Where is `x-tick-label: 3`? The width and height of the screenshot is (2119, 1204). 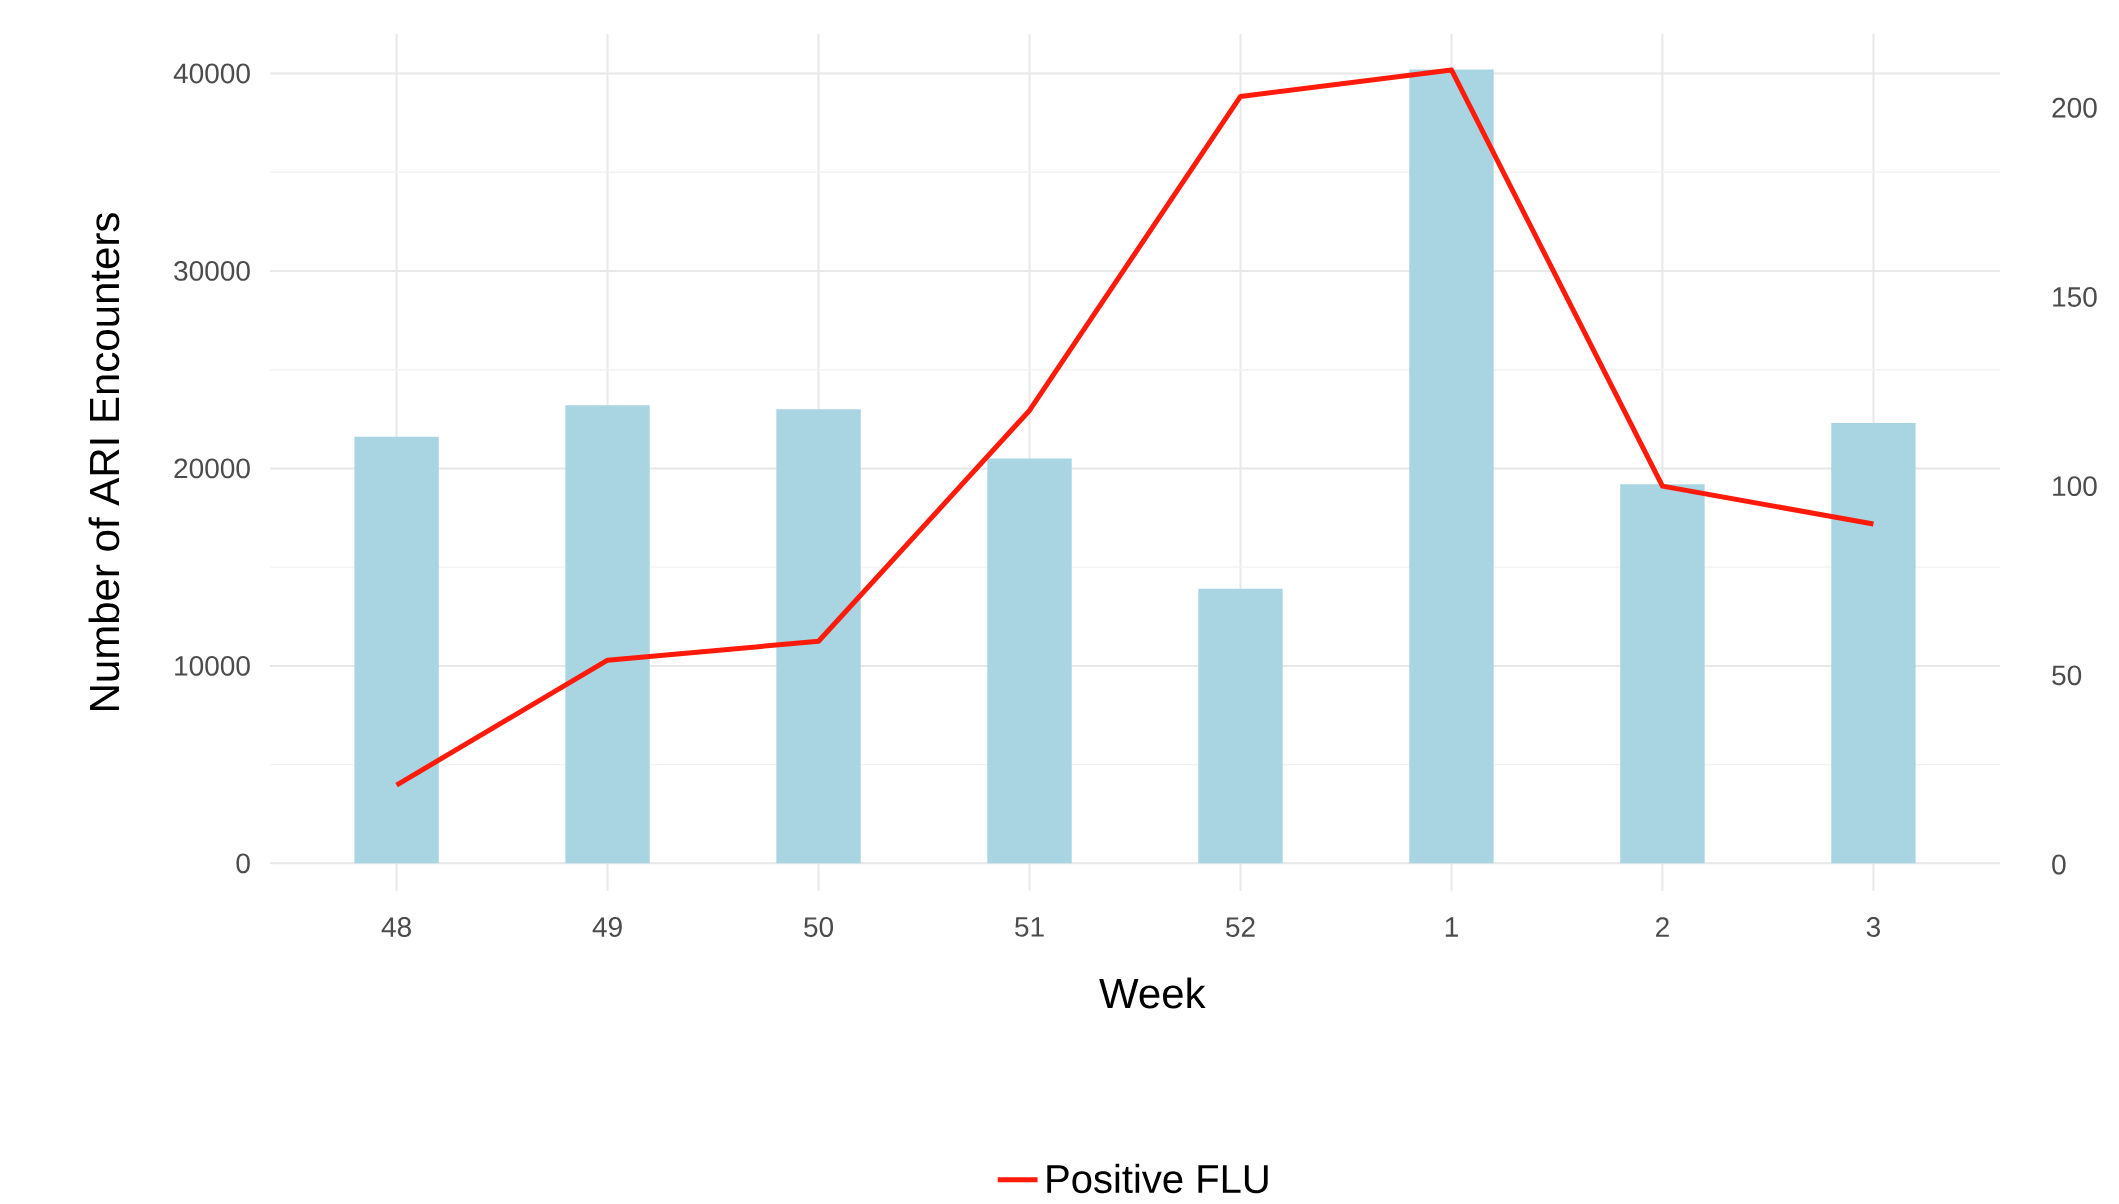 x-tick-label: 3 is located at coordinates (1873, 927).